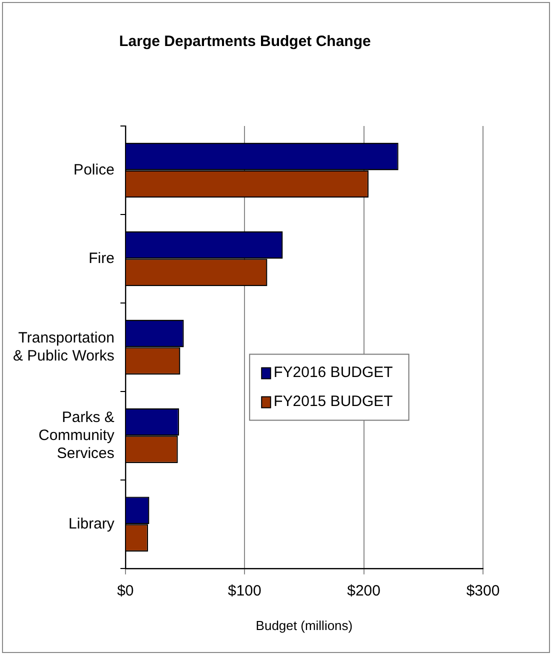  Describe the element at coordinates (91, 523) in the screenshot. I see `y-tick-label: Library` at that location.